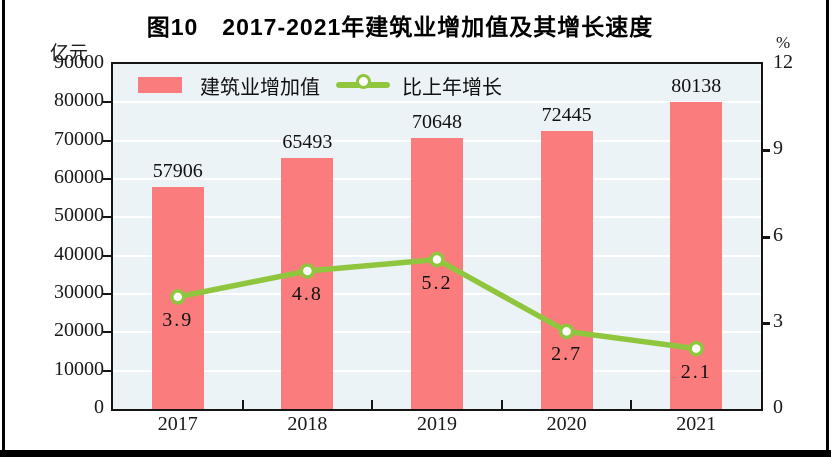  What do you see at coordinates (79, 100) in the screenshot?
I see `left-axis-tick-label: 80000` at bounding box center [79, 100].